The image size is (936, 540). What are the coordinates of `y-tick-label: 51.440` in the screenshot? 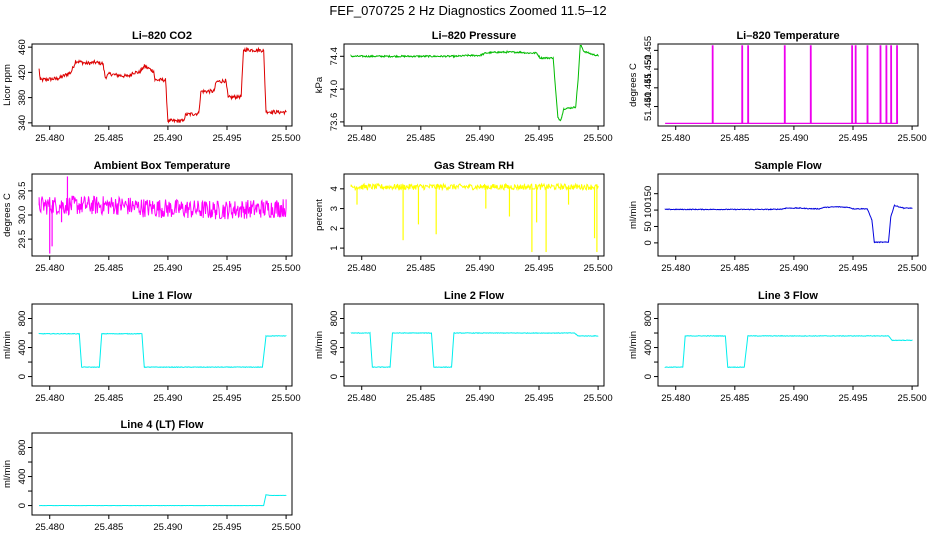 It's located at (648, 106).